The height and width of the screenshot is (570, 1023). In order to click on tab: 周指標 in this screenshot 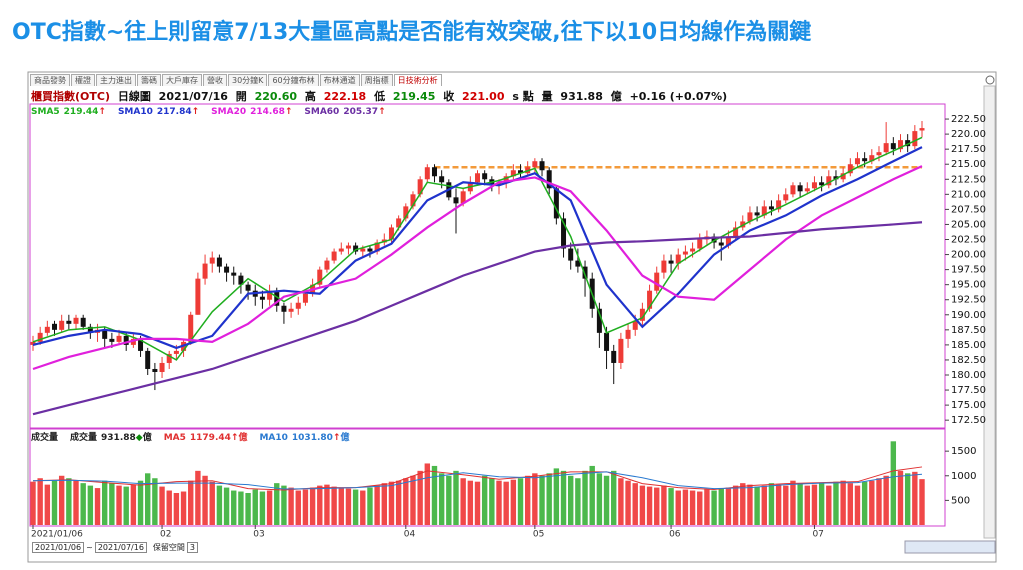, I will do `click(376, 80)`.